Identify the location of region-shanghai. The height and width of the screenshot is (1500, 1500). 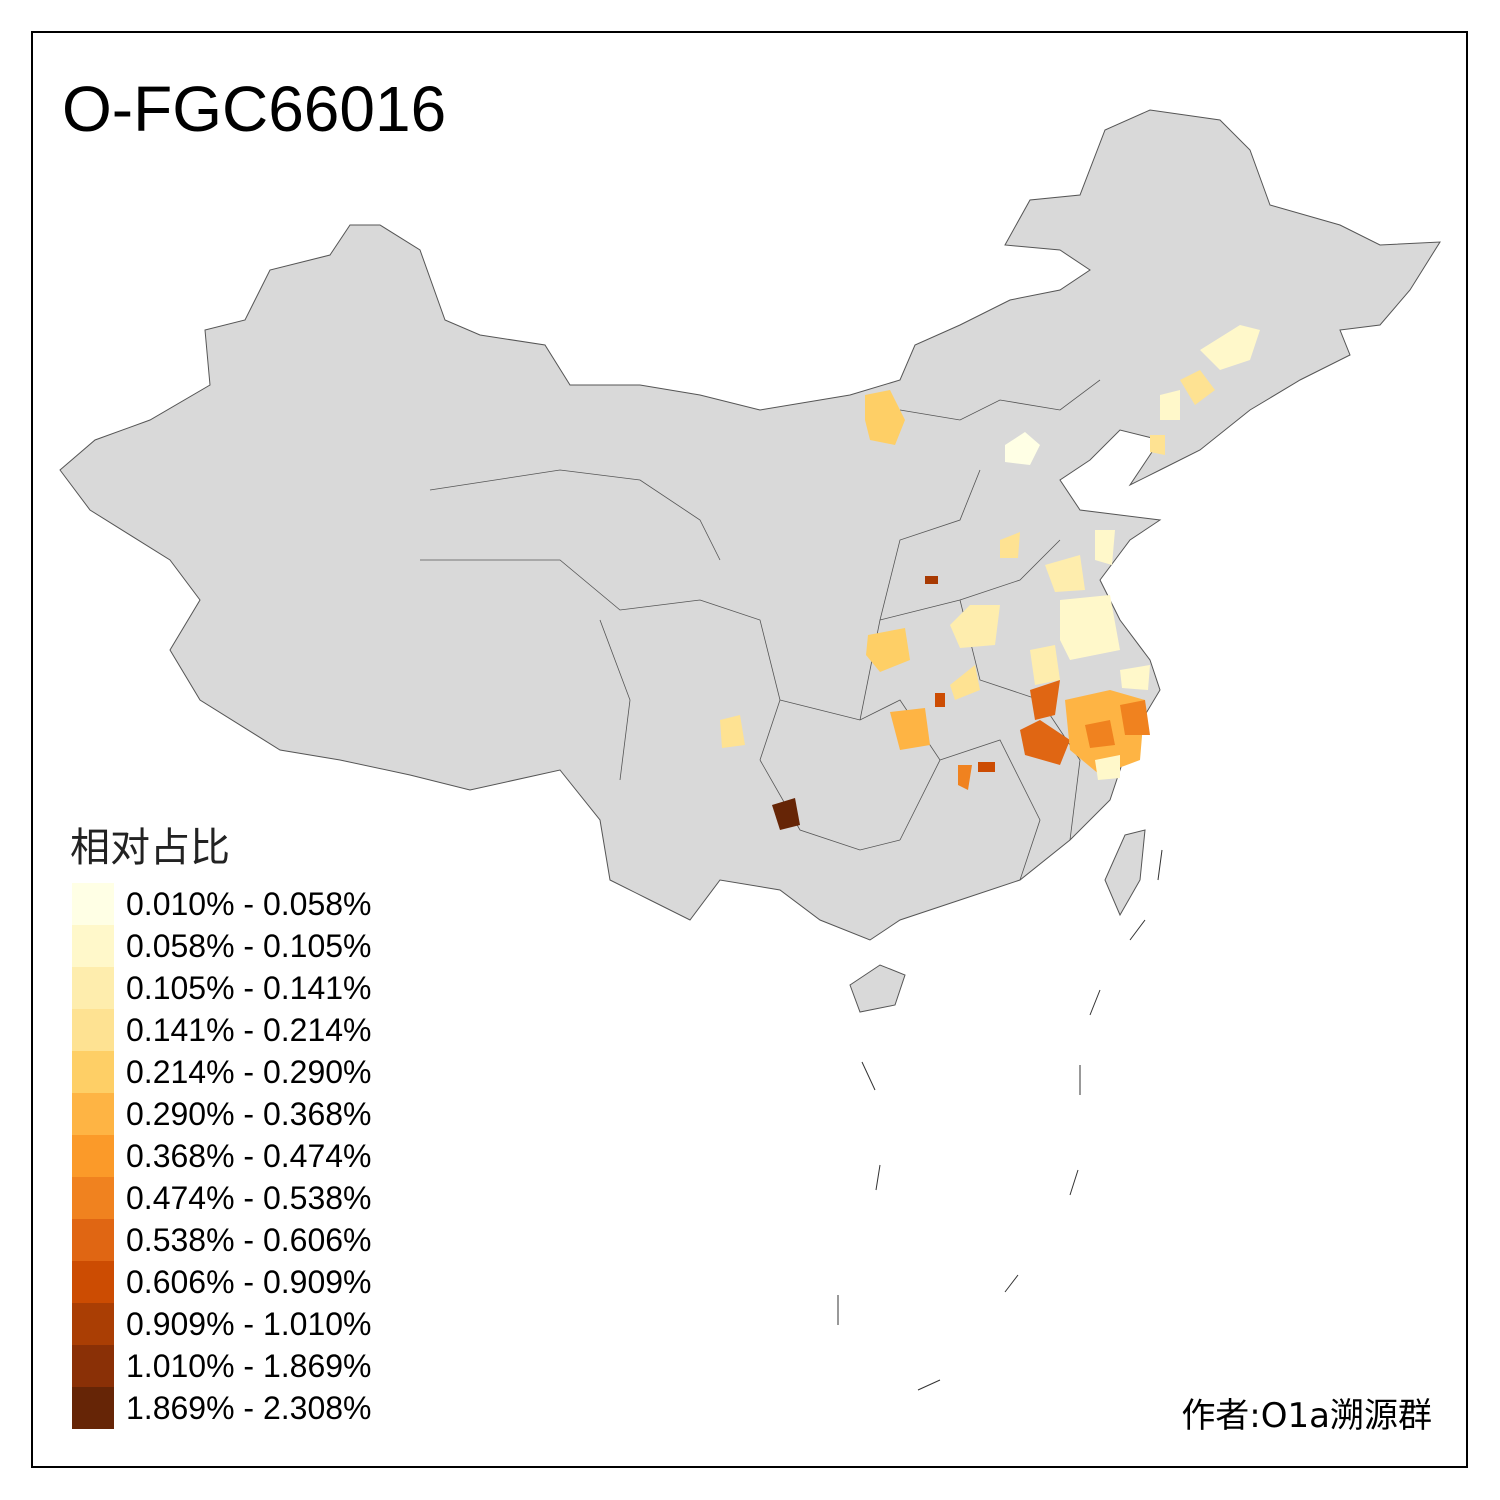
(1135, 677).